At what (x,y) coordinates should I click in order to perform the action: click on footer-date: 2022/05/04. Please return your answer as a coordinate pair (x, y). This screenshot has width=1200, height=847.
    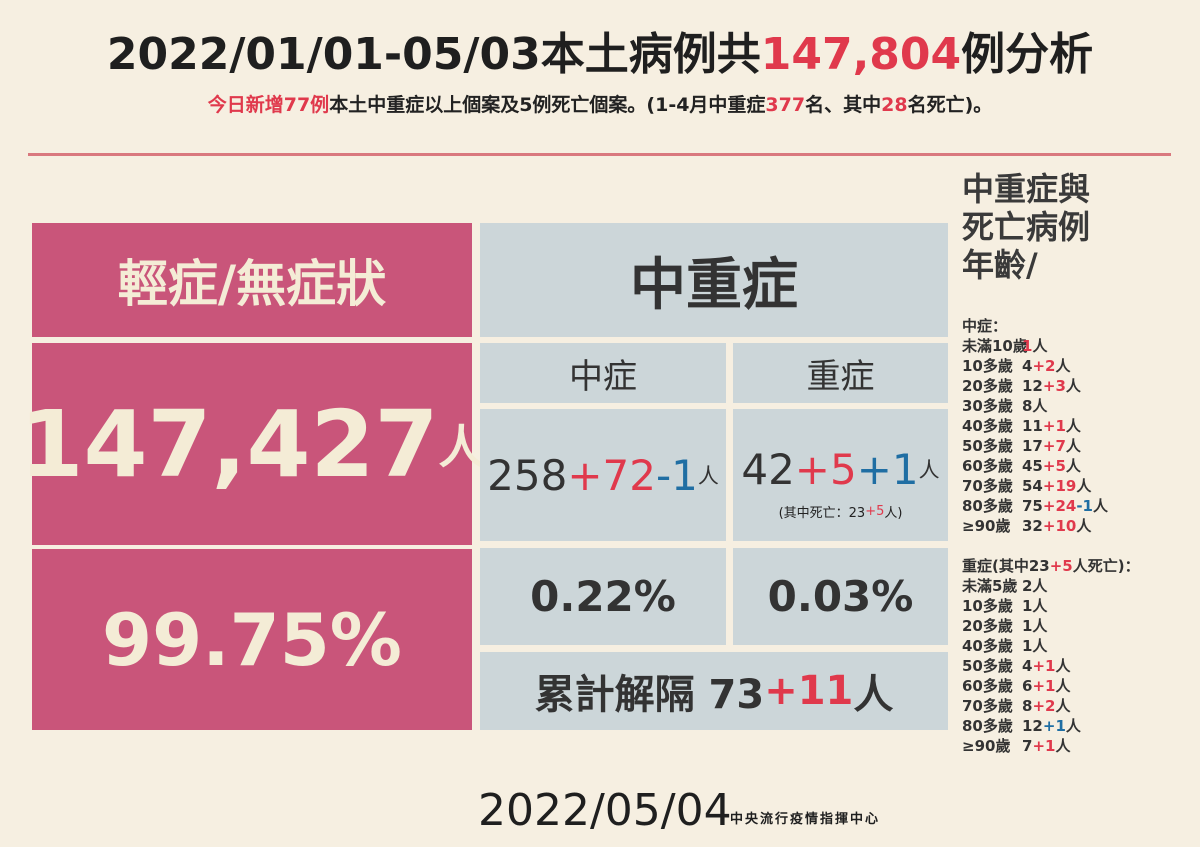
    Looking at the image, I should click on (605, 810).